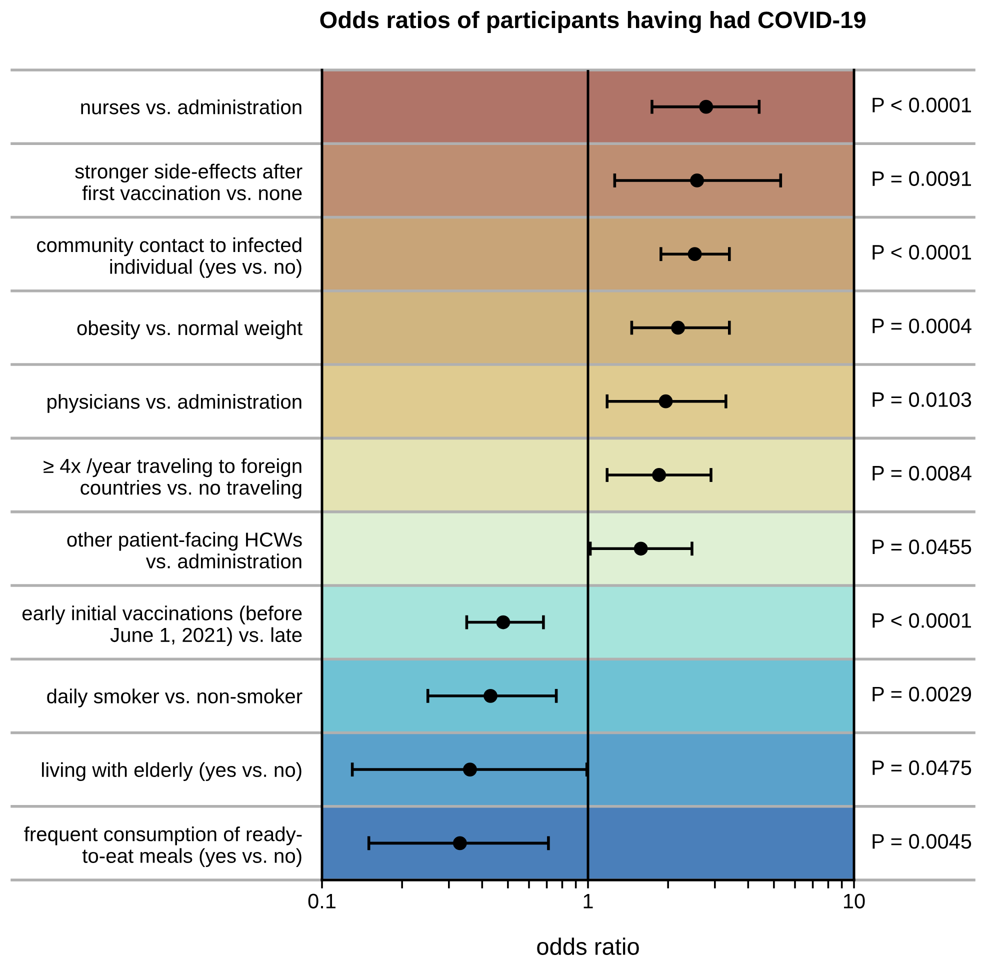 This screenshot has width=988, height=964. Describe the element at coordinates (191, 107) in the screenshot. I see `y-tick-label: nurses vs. administration` at that location.